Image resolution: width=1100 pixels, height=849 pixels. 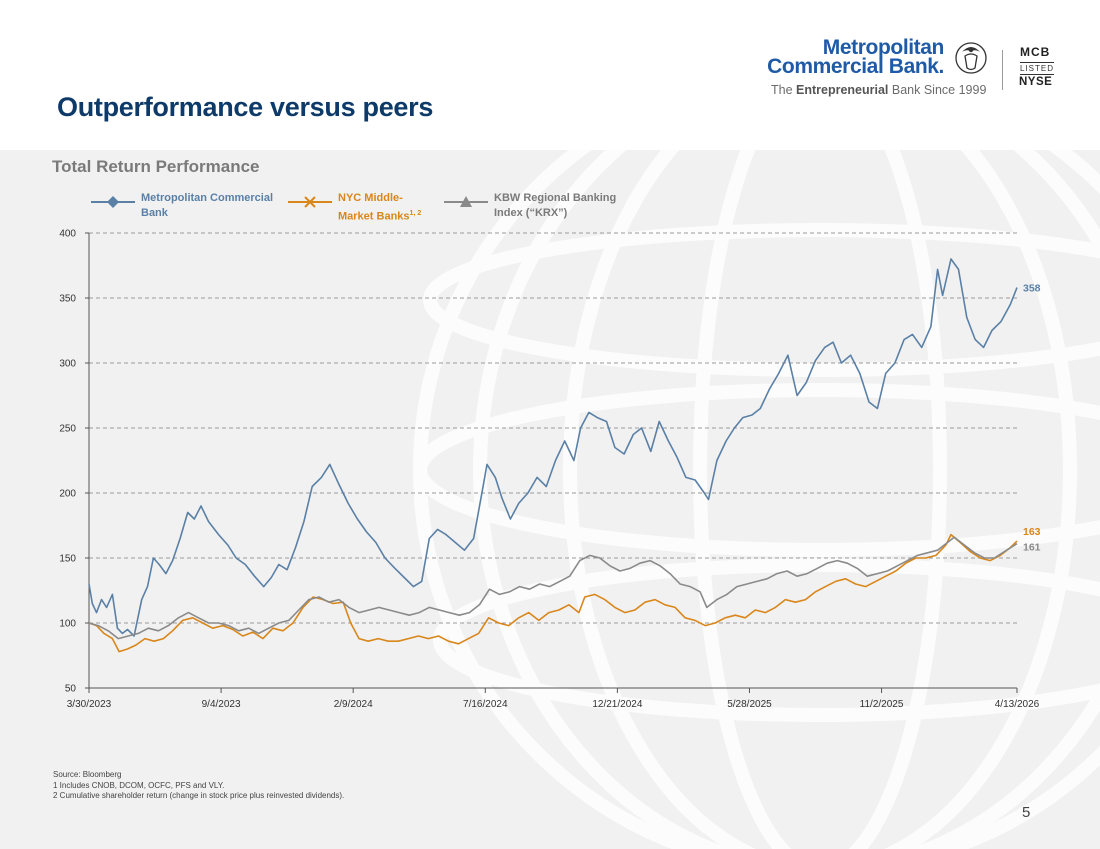 What do you see at coordinates (67, 494) in the screenshot?
I see `y-tick-label: 200` at bounding box center [67, 494].